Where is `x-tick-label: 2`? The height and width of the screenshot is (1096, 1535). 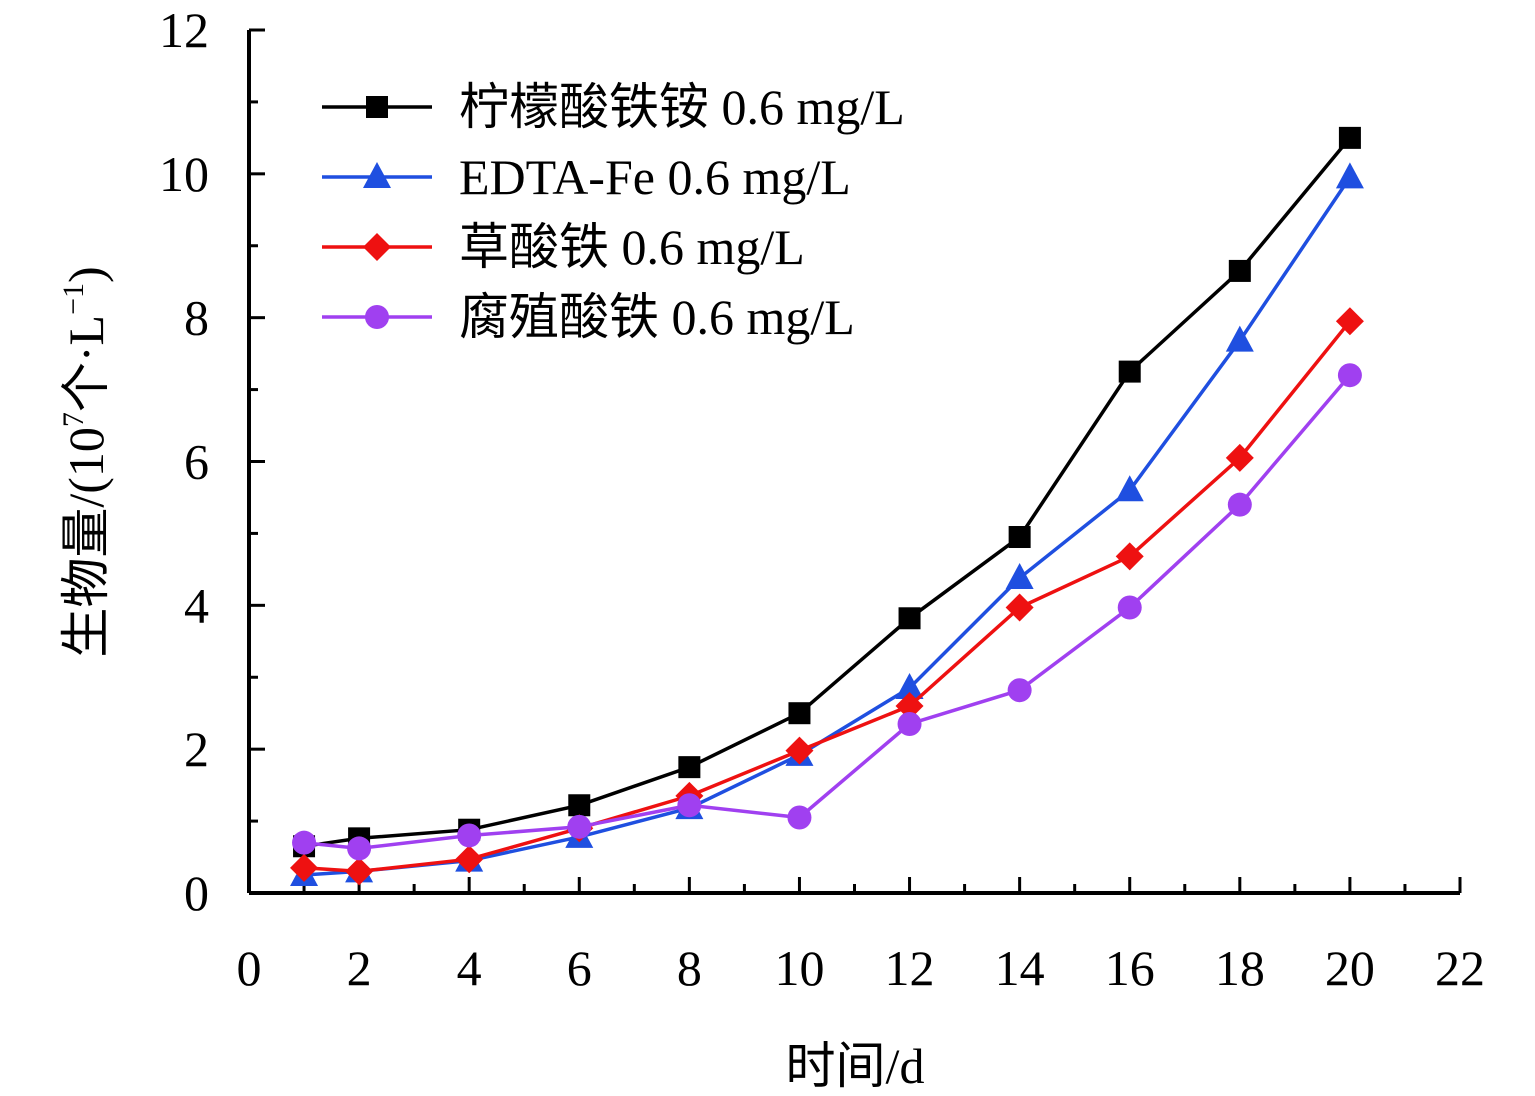 x-tick-label: 2 is located at coordinates (359, 968).